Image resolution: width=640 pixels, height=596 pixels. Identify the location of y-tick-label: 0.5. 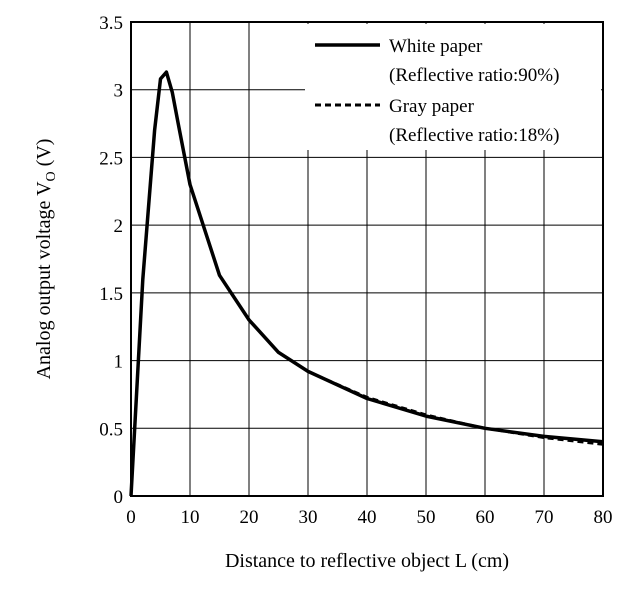
(111, 429).